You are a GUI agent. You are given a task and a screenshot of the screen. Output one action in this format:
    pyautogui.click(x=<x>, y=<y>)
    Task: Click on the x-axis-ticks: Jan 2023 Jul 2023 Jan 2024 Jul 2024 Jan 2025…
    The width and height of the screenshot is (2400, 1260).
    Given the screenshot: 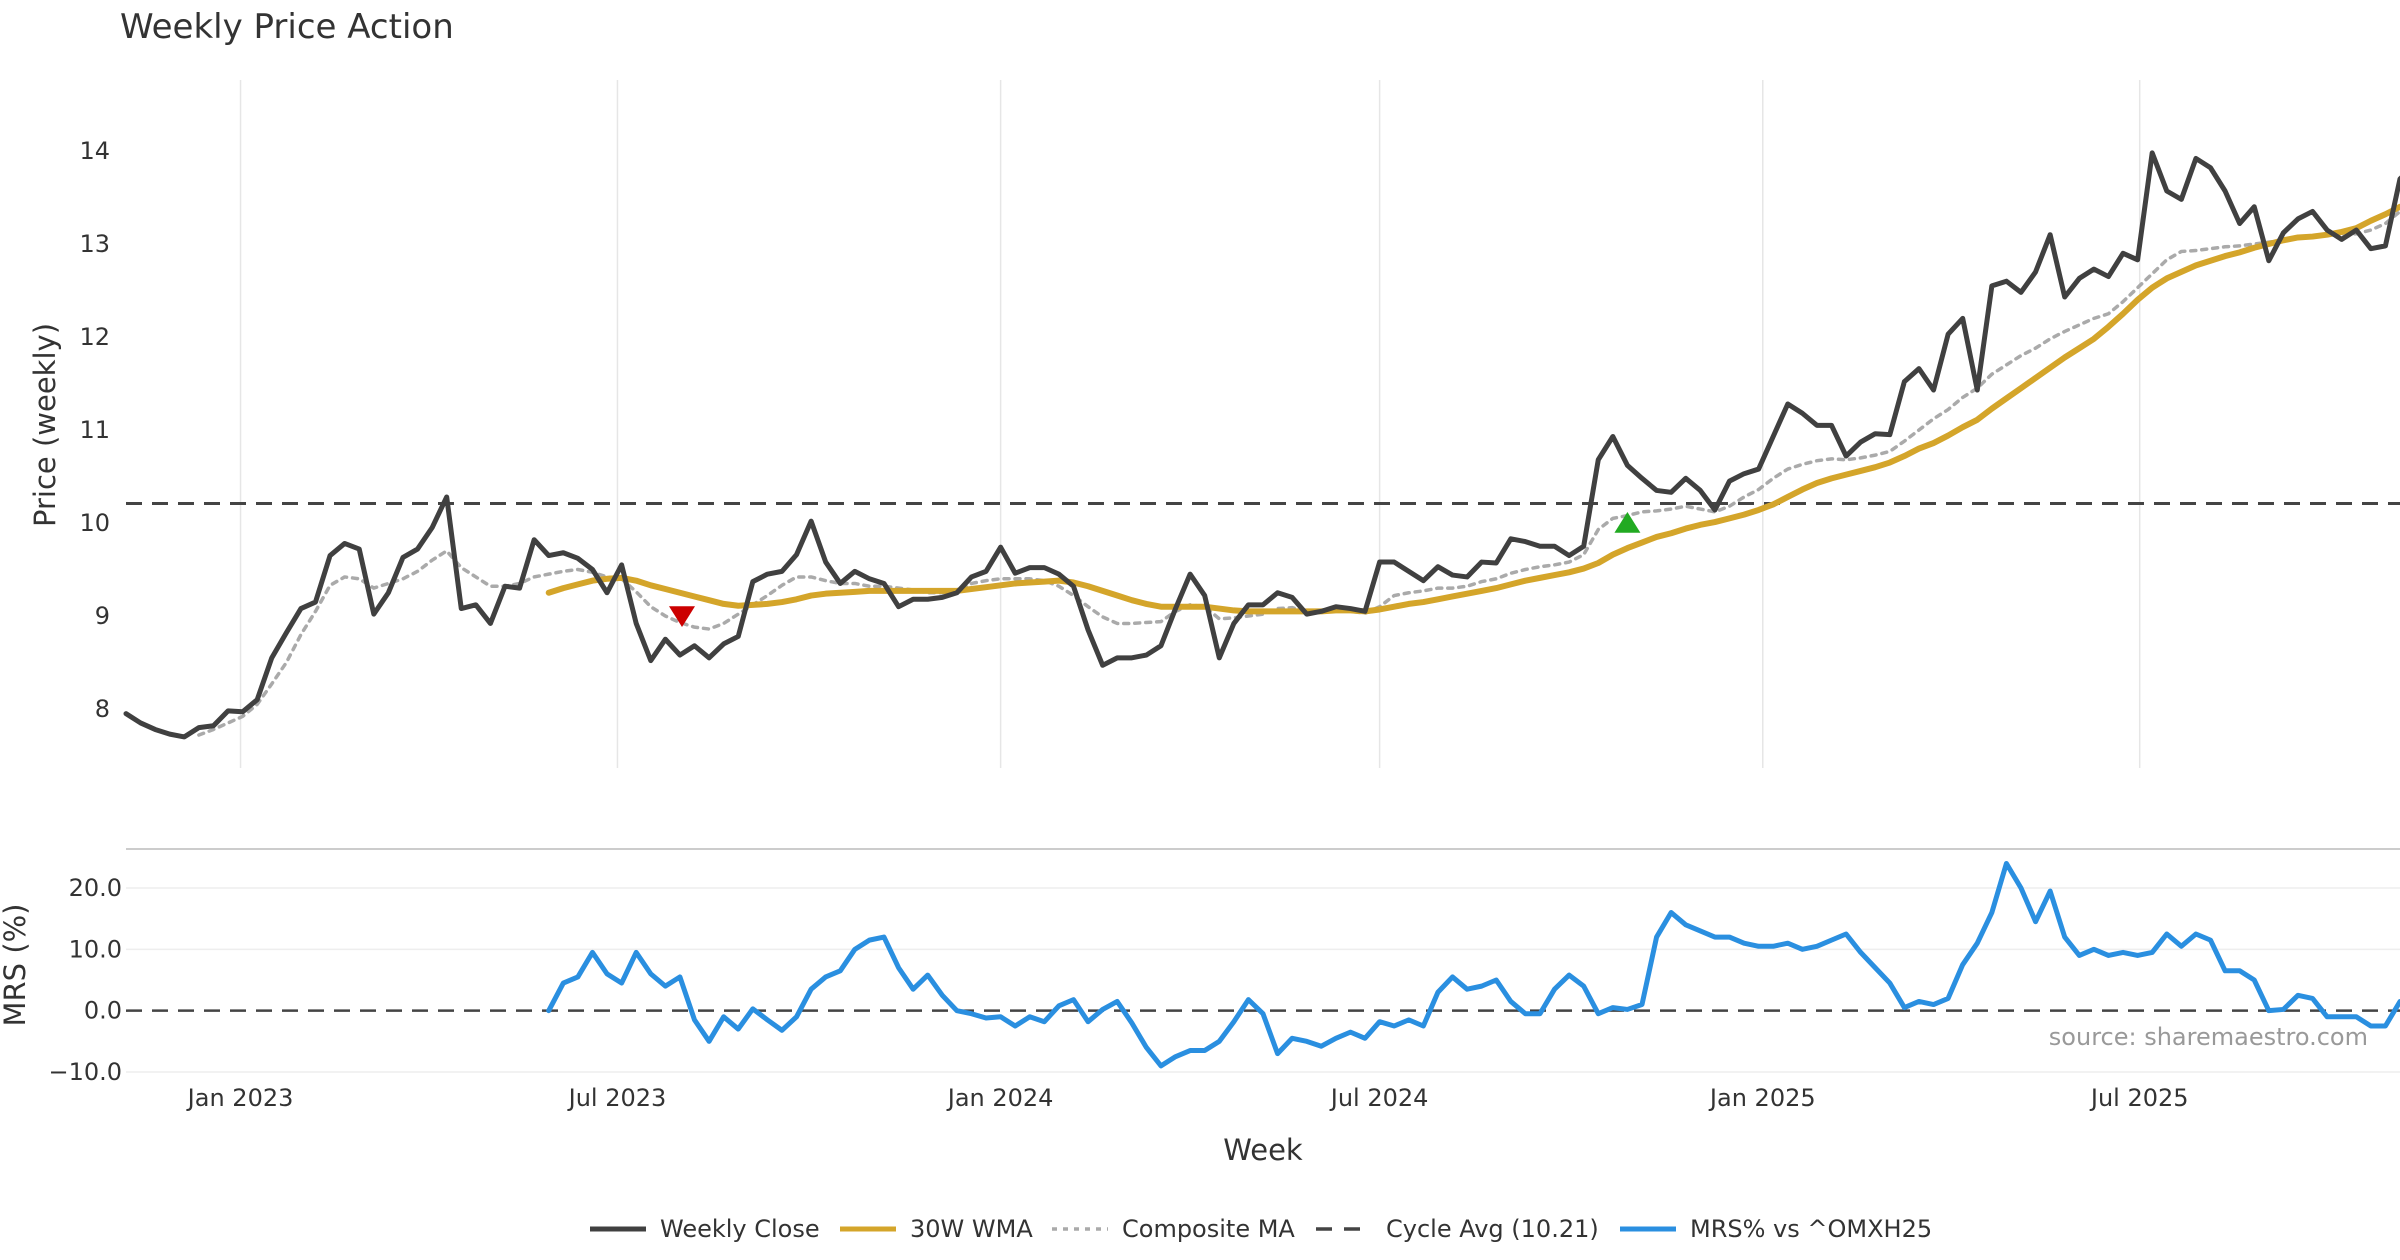 What is the action you would take?
    pyautogui.click(x=1187, y=1098)
    